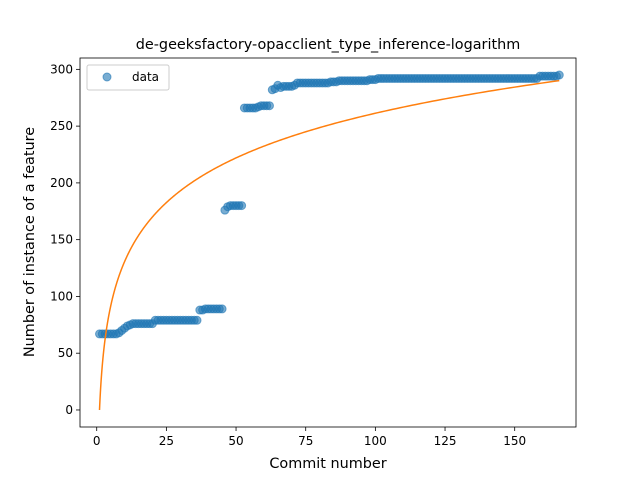 The height and width of the screenshot is (480, 640). What do you see at coordinates (61, 126) in the screenshot?
I see `y-tick-label: 250` at bounding box center [61, 126].